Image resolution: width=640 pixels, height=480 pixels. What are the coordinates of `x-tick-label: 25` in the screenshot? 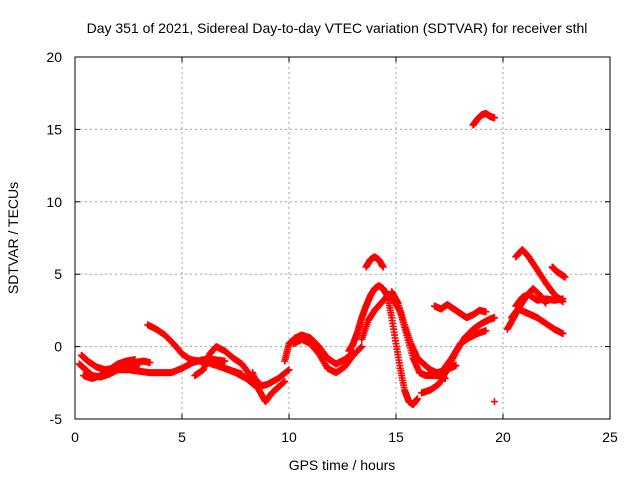 It's located at (610, 437).